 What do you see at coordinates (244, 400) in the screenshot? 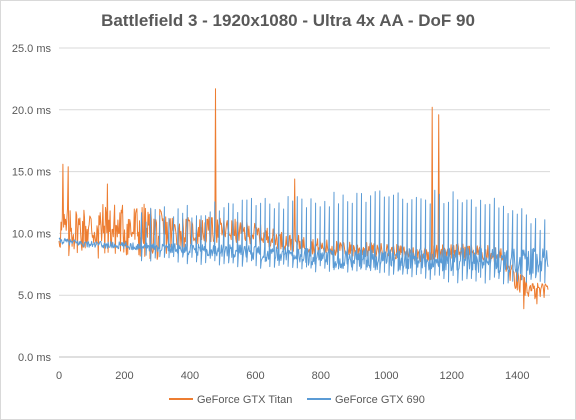
I see `legend-label: GeForce GTX Titan` at bounding box center [244, 400].